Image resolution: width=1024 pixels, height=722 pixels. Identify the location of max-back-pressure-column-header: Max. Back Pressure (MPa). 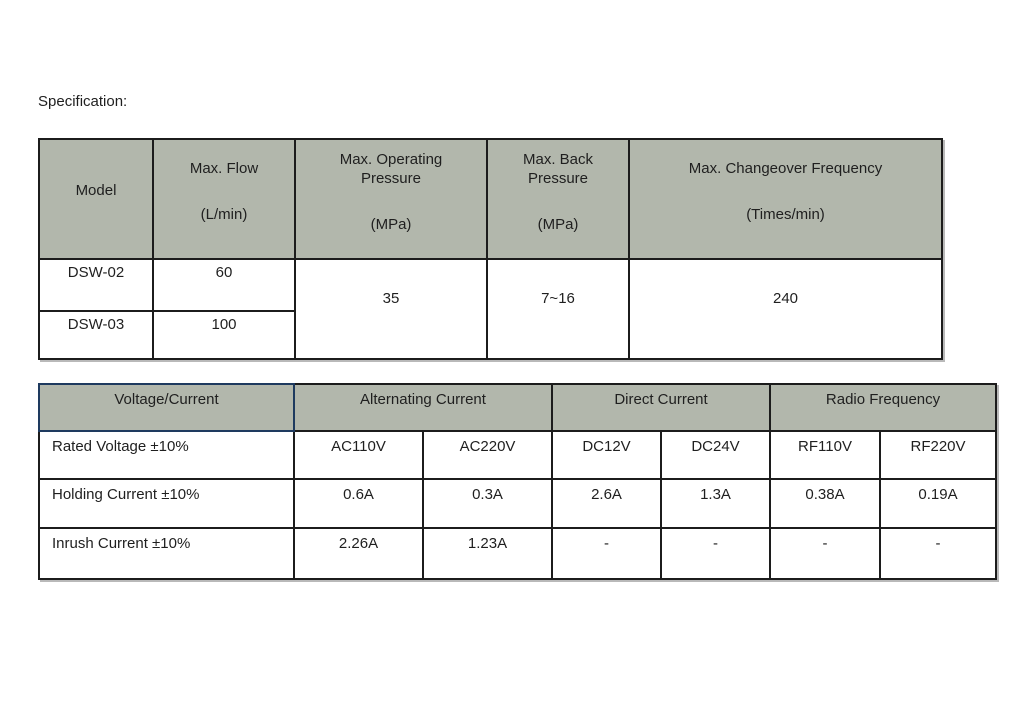
(558, 199).